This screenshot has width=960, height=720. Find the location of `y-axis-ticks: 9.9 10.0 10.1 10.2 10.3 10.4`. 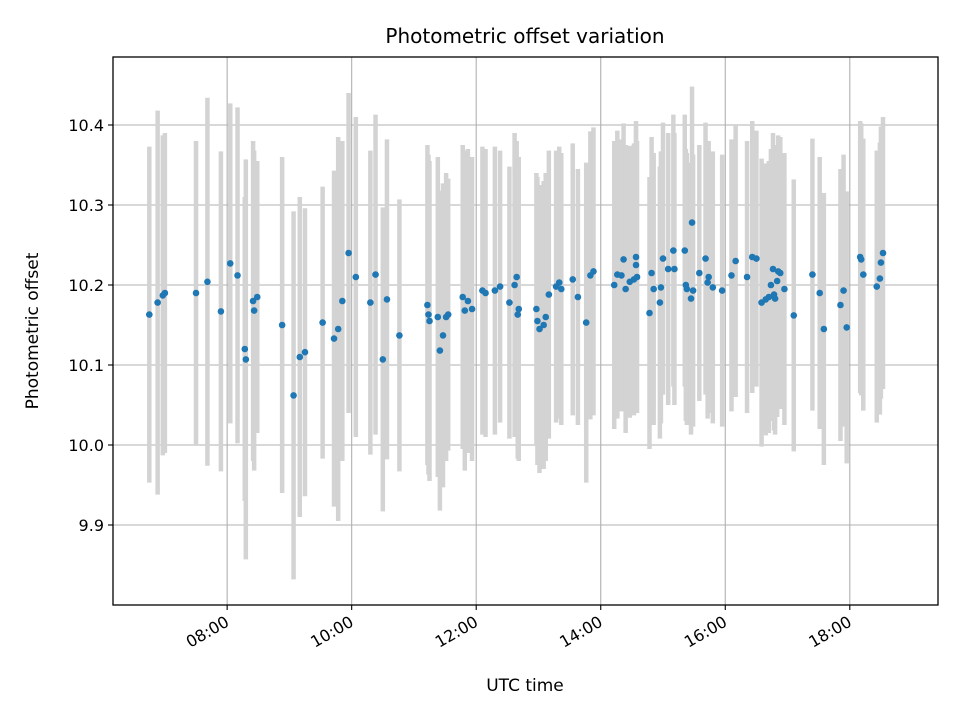

y-axis-ticks: 9.9 10.0 10.1 10.2 10.3 10.4 is located at coordinates (90, 325).